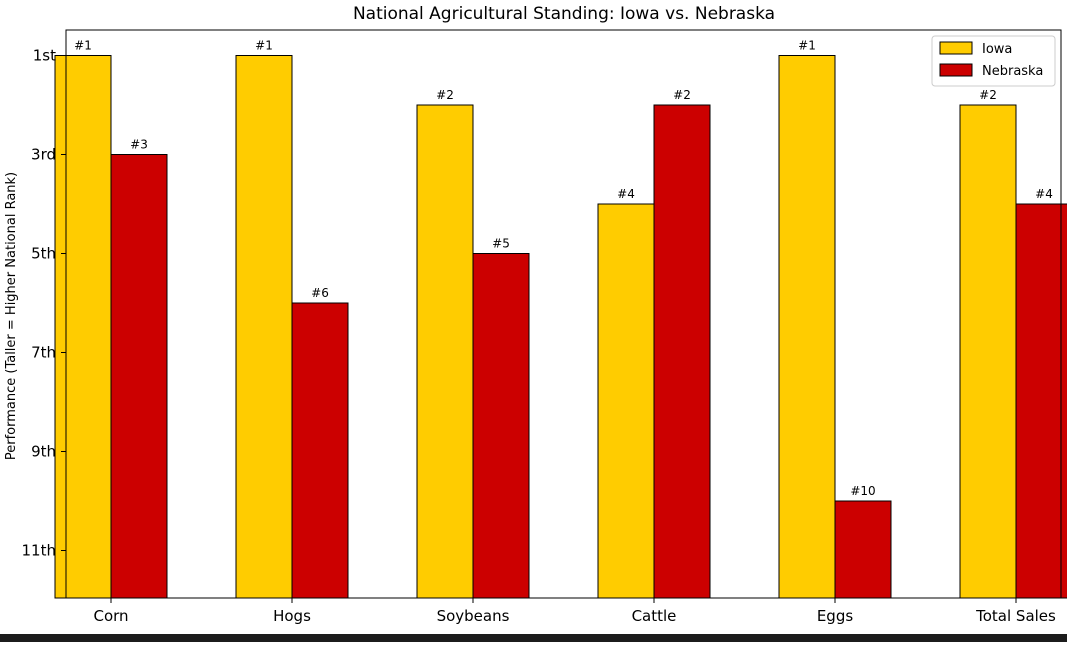  I want to click on bar-value-label: #10, so click(862, 491).